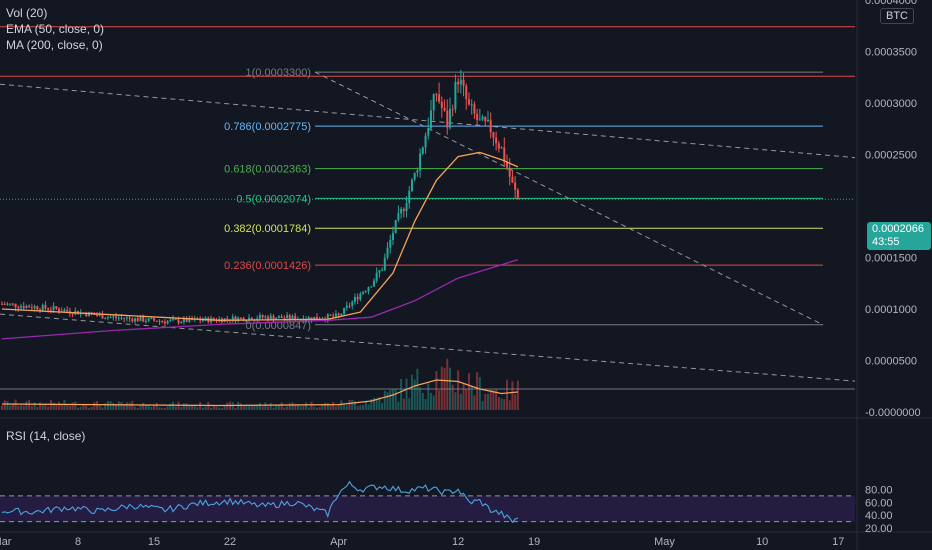 Image resolution: width=932 pixels, height=550 pixels. I want to click on legend-ema: EMA (50, close, 0), so click(55, 29).